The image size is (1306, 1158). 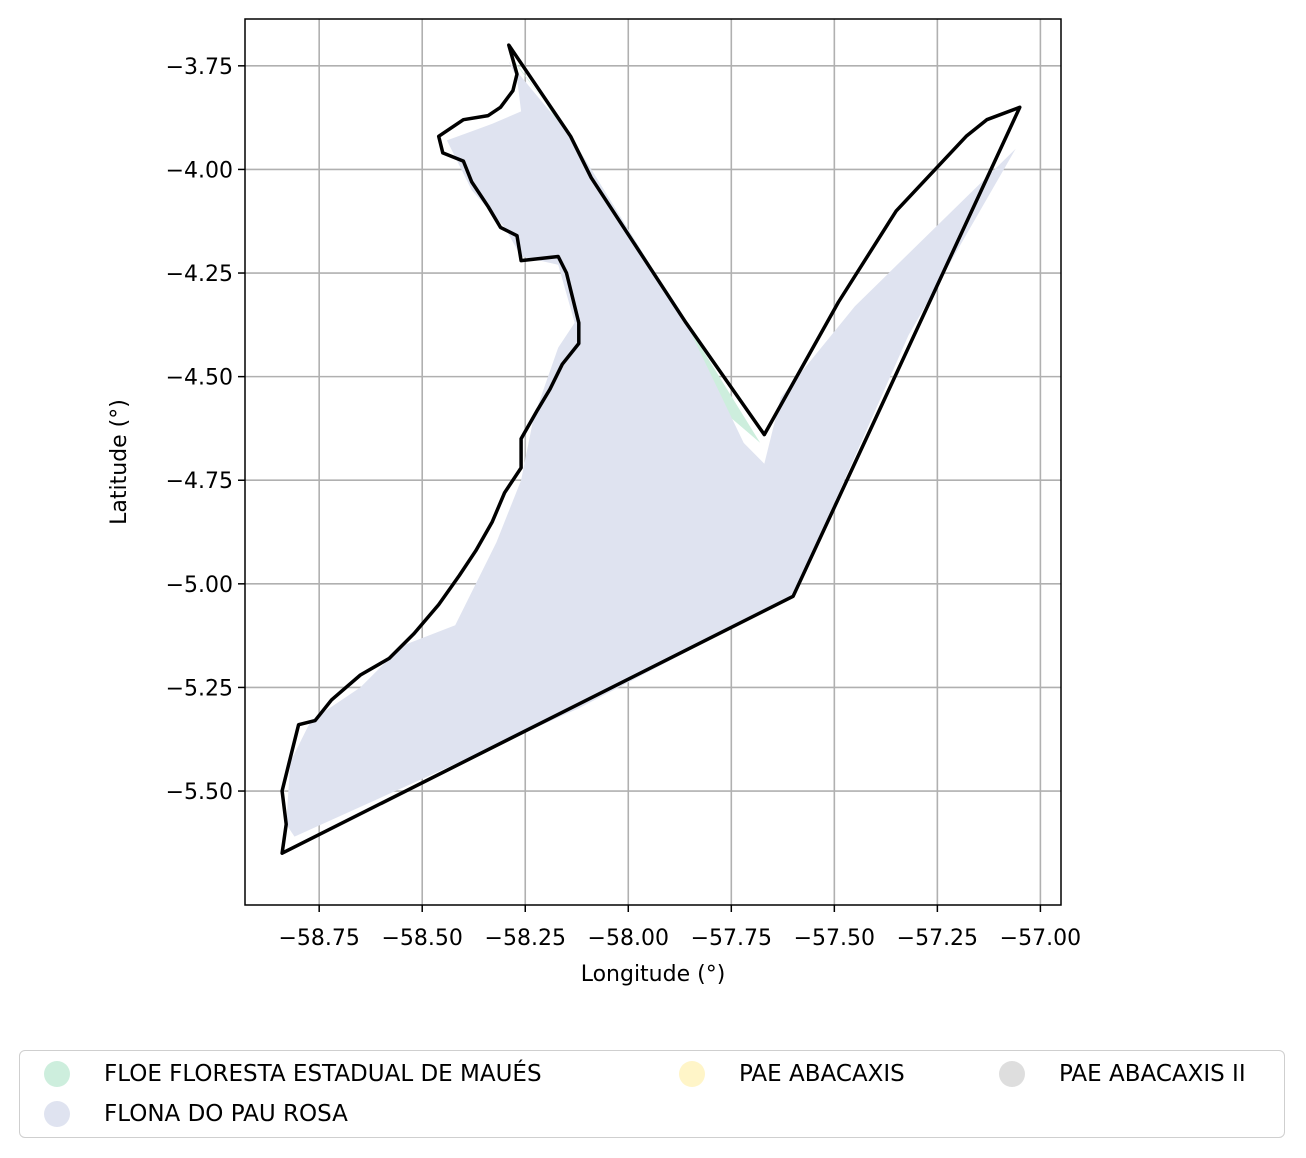 I want to click on y-tick-label-3: −4.50, so click(x=199, y=378).